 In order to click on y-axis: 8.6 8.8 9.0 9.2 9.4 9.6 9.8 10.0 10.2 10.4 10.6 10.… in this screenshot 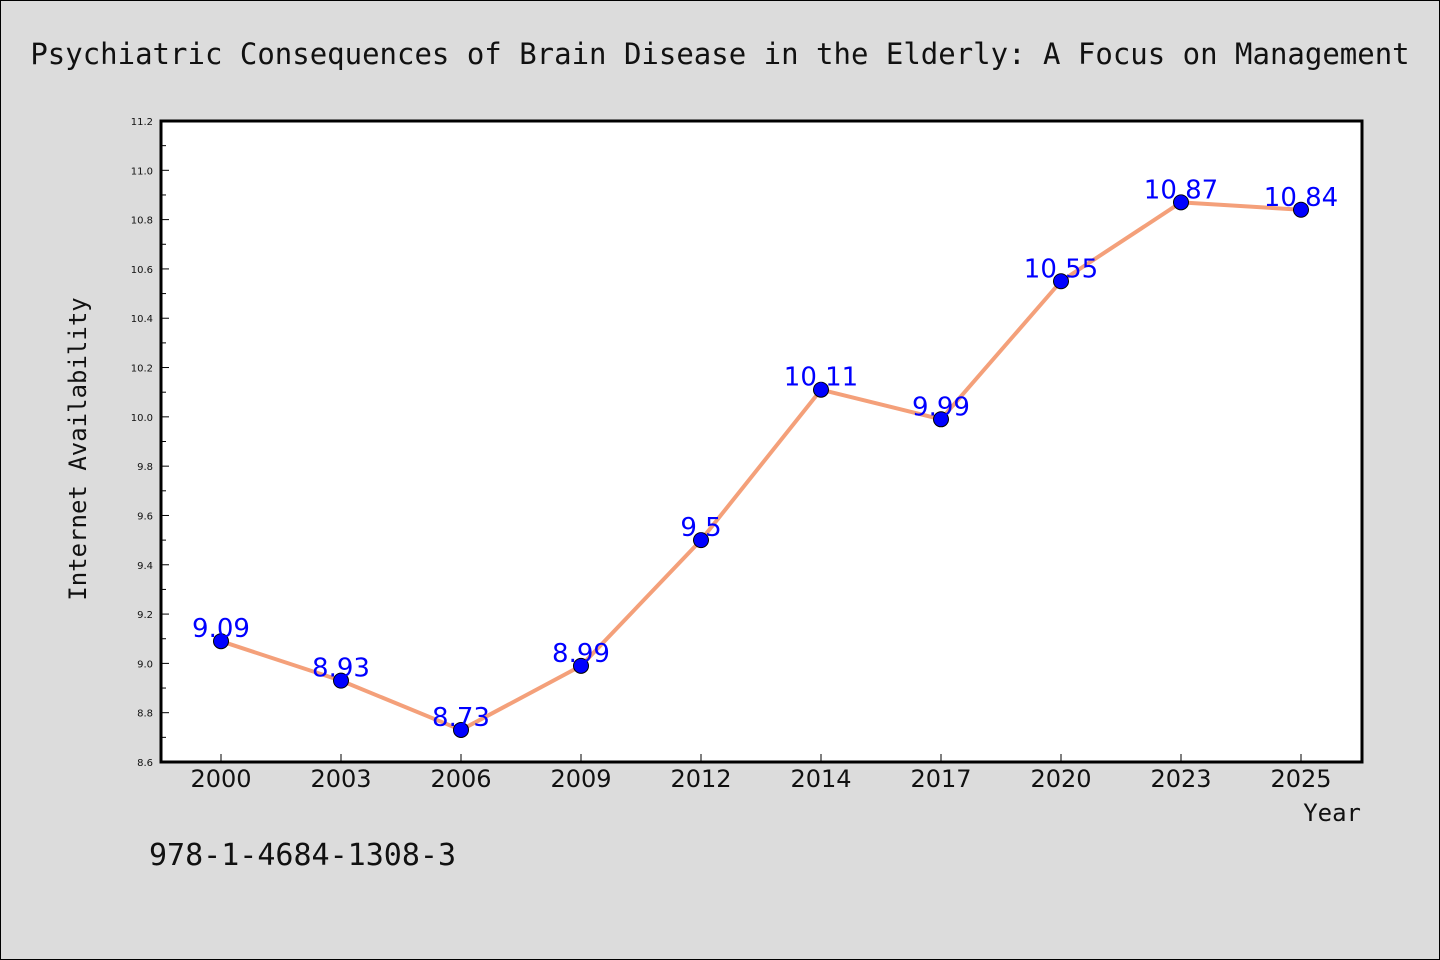, I will do `click(150, 443)`.